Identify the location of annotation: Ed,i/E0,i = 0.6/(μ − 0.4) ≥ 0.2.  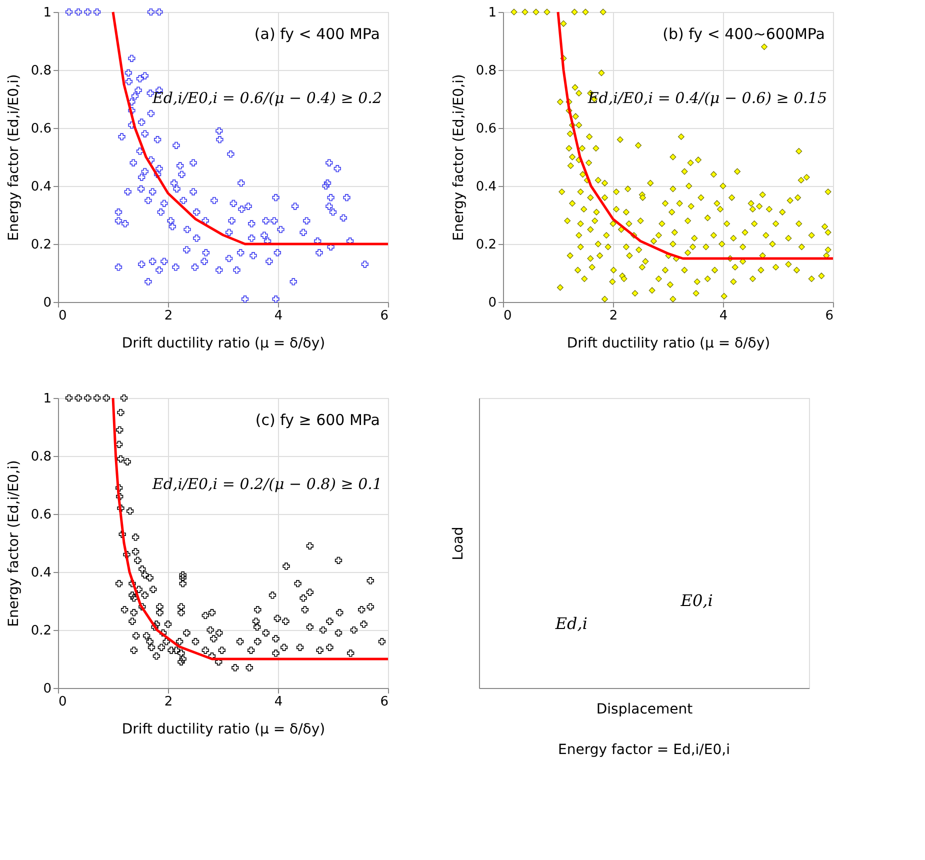
(266, 98).